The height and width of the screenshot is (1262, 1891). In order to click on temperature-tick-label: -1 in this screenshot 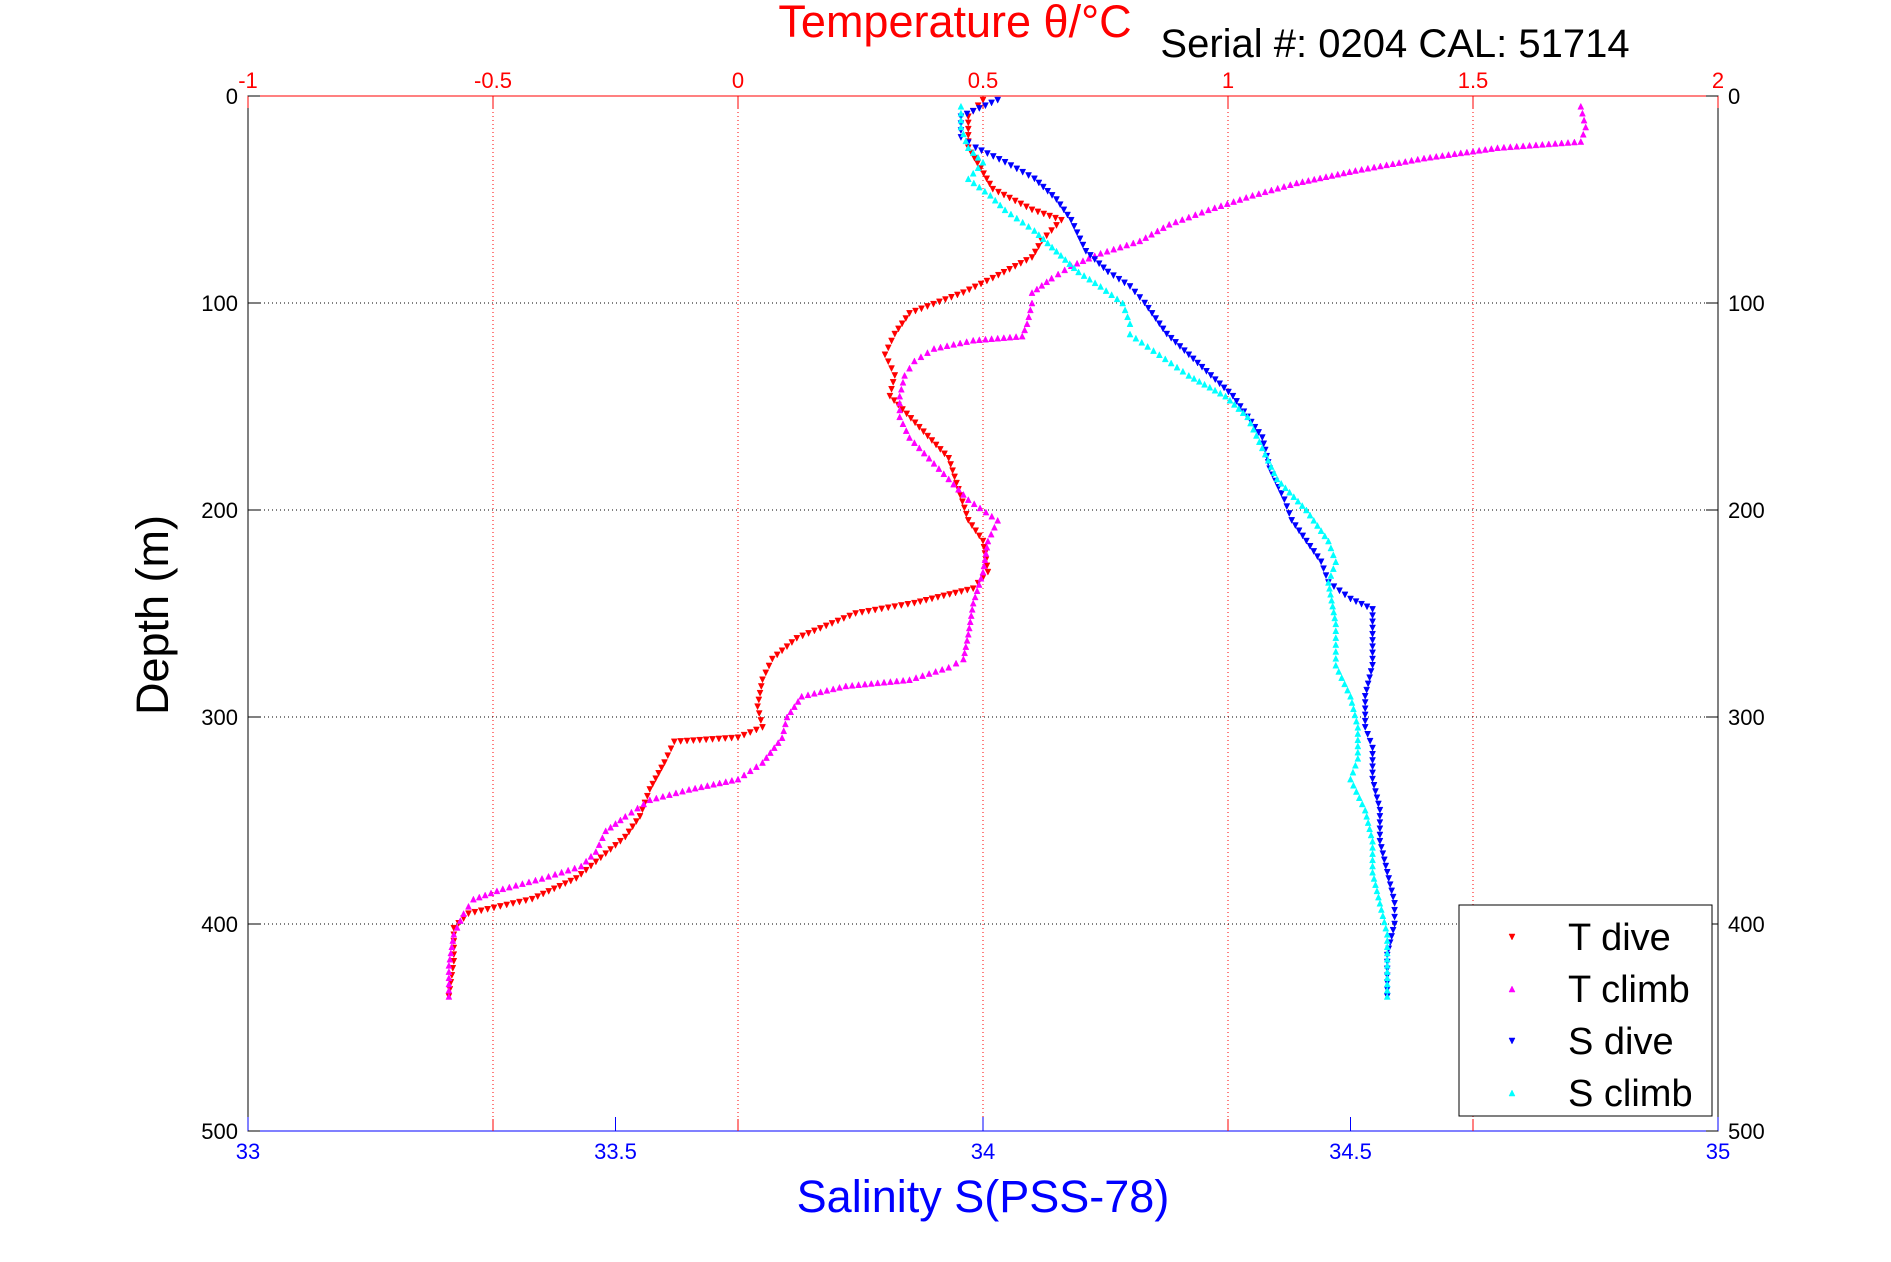, I will do `click(248, 80)`.